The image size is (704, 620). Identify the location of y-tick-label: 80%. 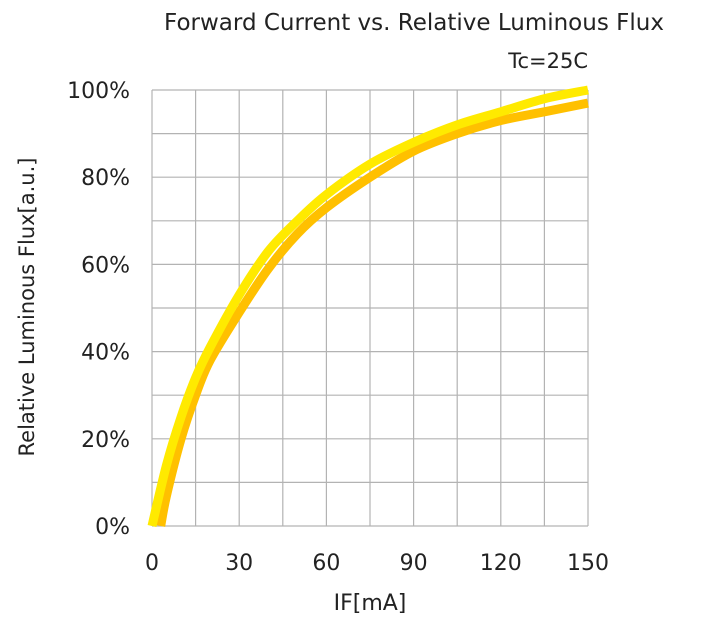
(105, 178).